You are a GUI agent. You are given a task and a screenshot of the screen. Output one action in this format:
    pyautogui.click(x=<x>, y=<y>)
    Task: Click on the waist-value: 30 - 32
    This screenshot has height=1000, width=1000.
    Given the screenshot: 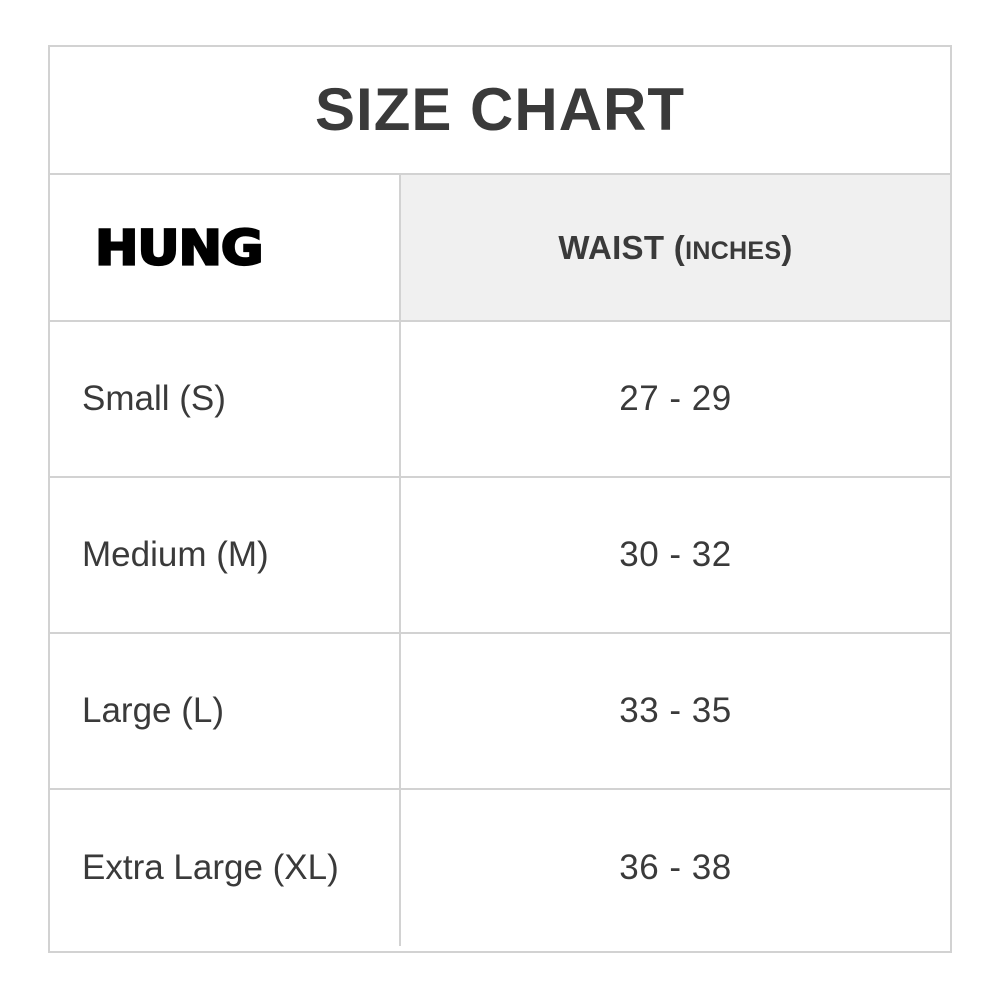 What is the action you would take?
    pyautogui.click(x=675, y=554)
    